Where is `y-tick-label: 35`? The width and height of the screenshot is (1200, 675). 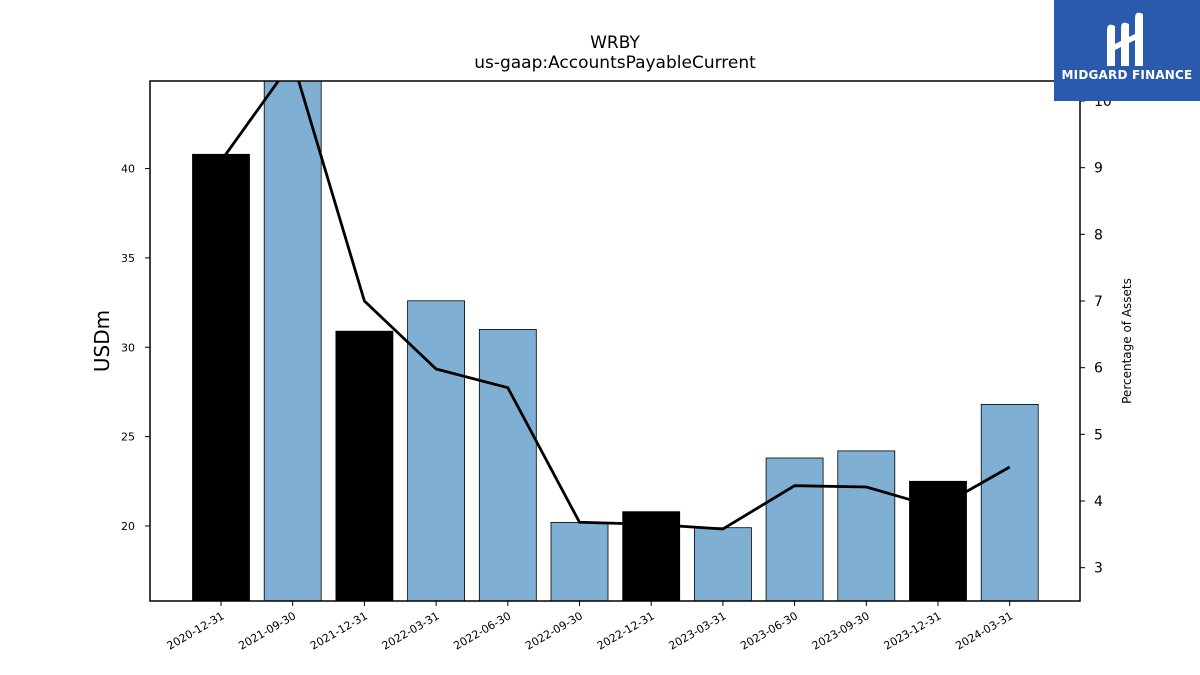 y-tick-label: 35 is located at coordinates (128, 258).